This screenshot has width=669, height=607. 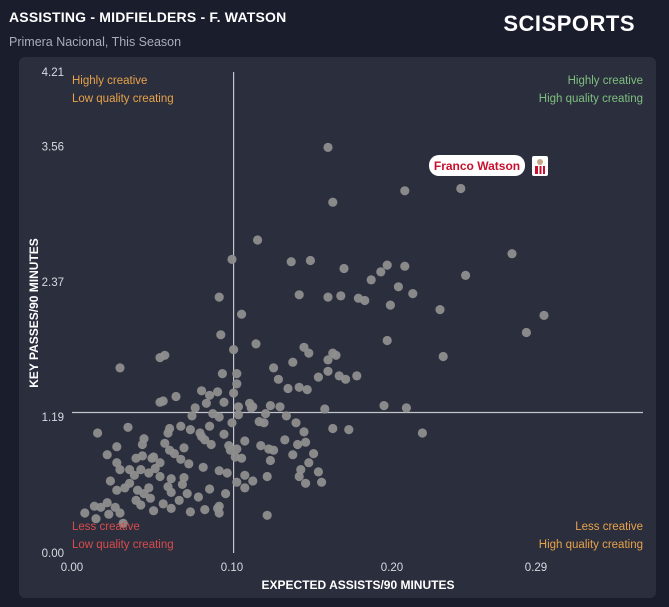 I want to click on highlight-player: Franco Watson, so click(x=488, y=165).